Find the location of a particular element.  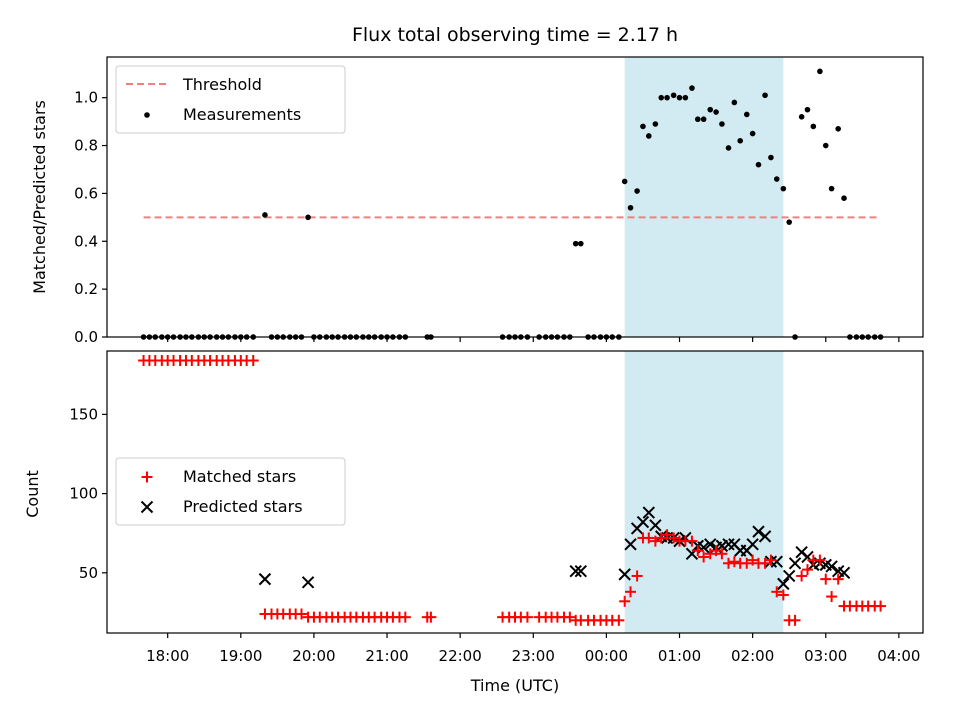

bottom-legend-box is located at coordinates (230, 491).